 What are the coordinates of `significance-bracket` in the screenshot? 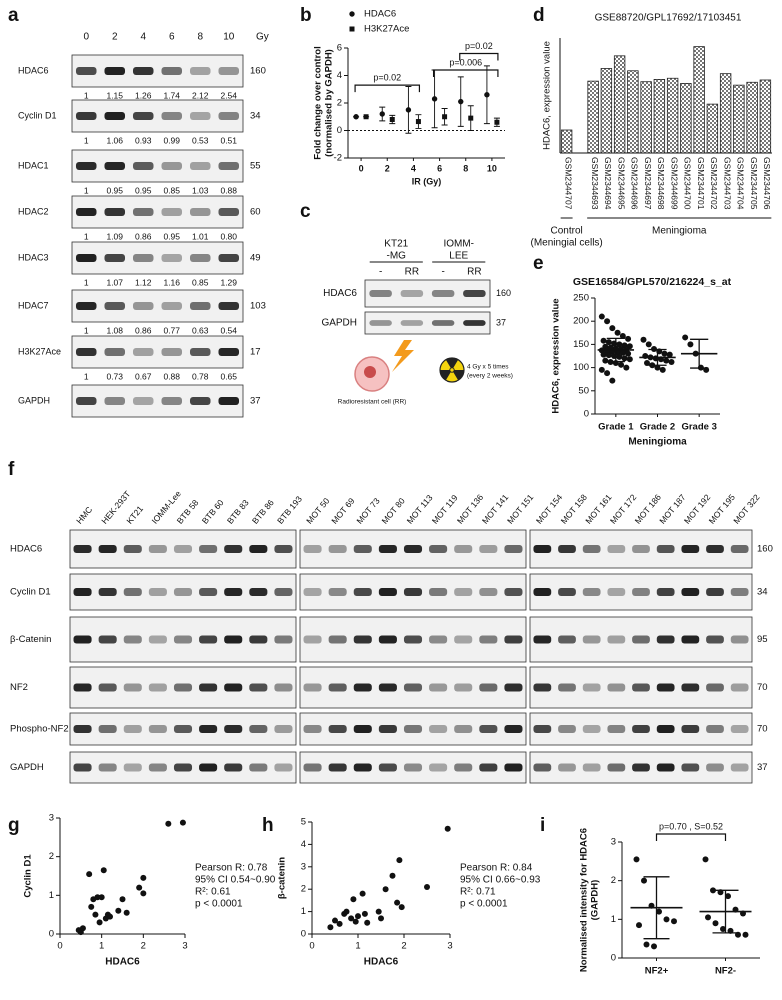 It's located at (479, 56).